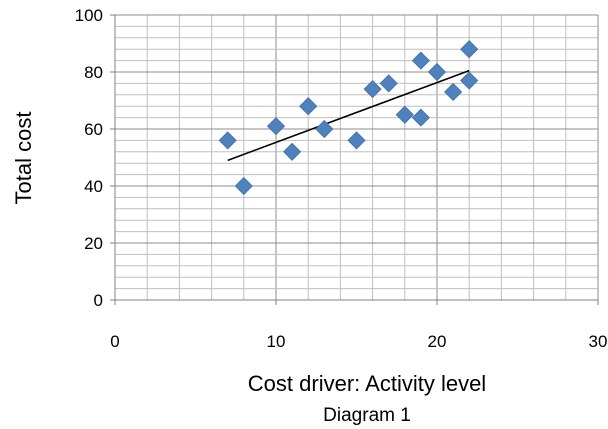  I want to click on y-tick-label: 80, so click(93, 72).